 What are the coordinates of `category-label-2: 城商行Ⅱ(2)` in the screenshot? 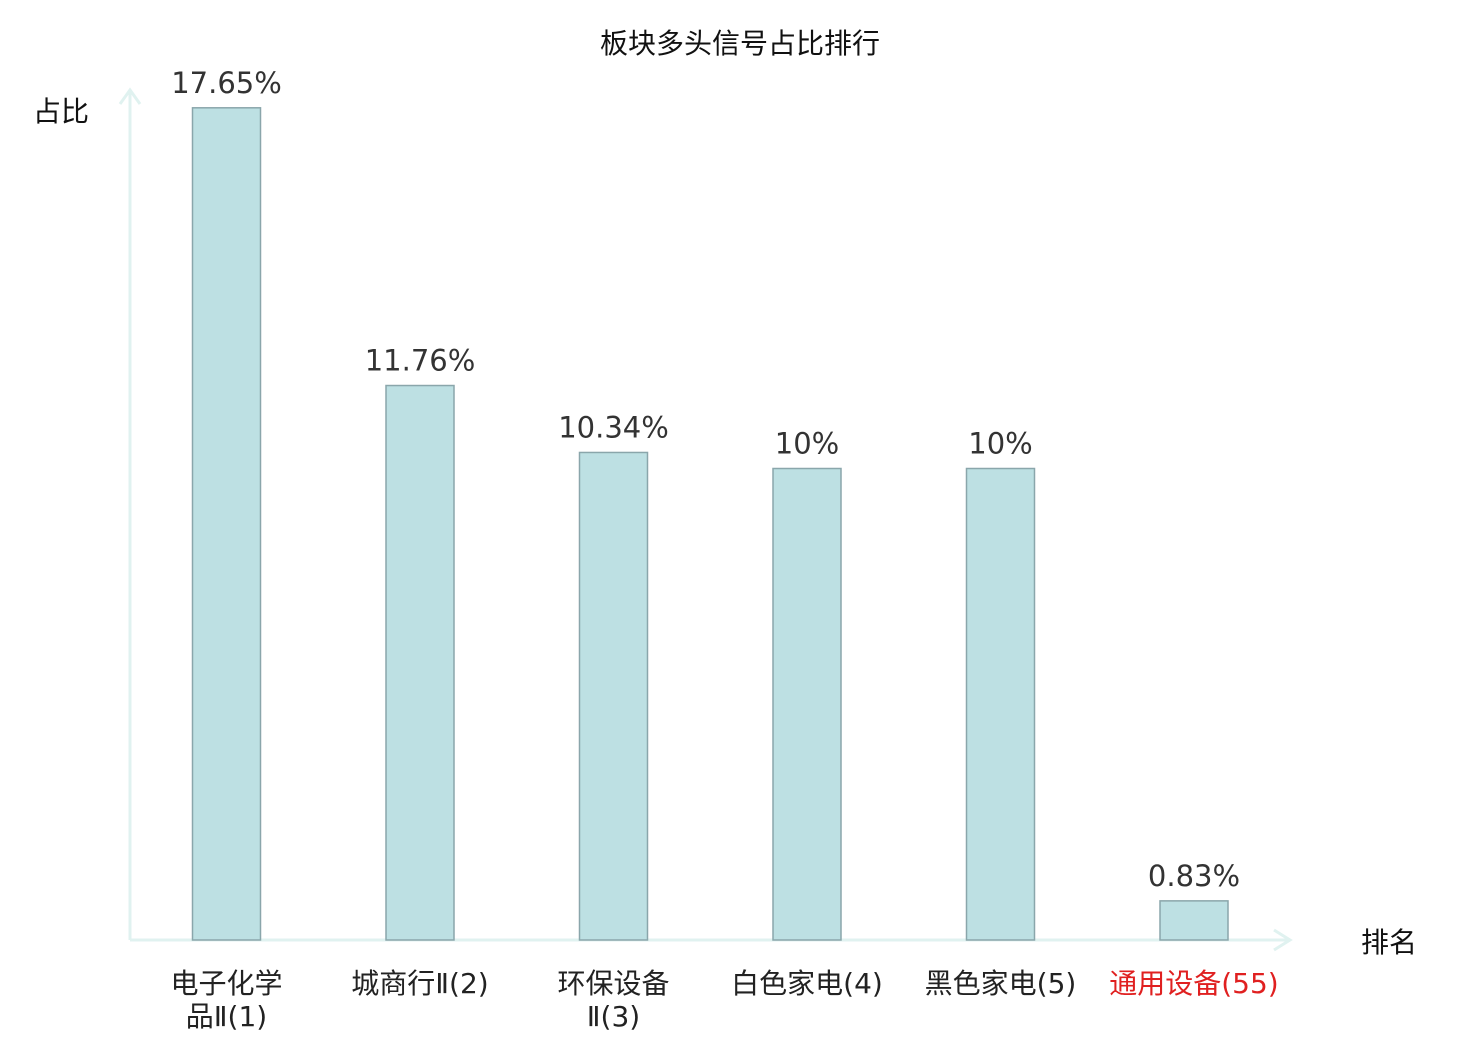 It's located at (419, 983).